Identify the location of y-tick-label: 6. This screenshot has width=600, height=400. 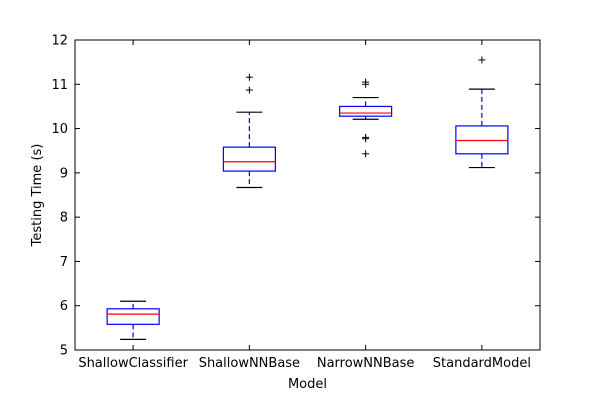
(64, 306).